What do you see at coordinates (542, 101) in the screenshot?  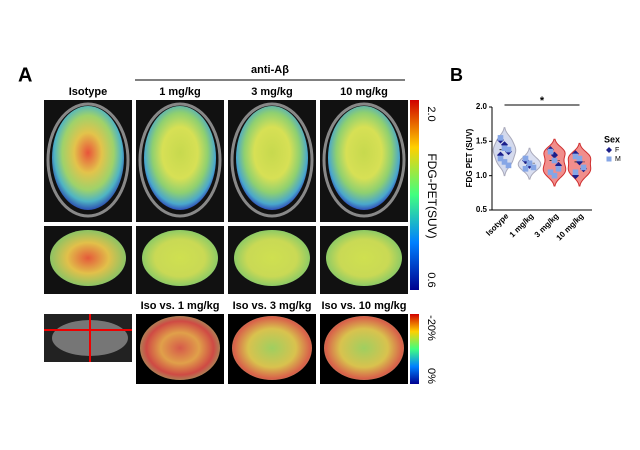 I see `significance-label: *` at bounding box center [542, 101].